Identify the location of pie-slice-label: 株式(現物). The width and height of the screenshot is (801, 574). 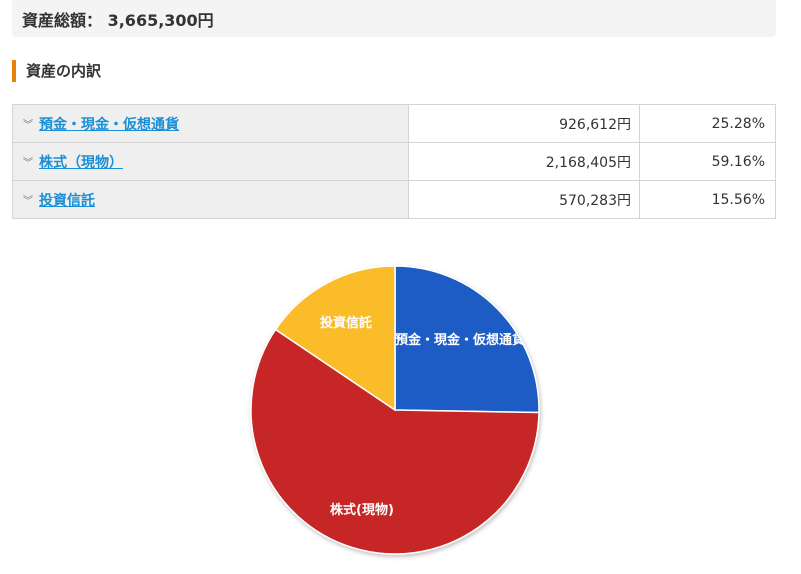
(362, 510).